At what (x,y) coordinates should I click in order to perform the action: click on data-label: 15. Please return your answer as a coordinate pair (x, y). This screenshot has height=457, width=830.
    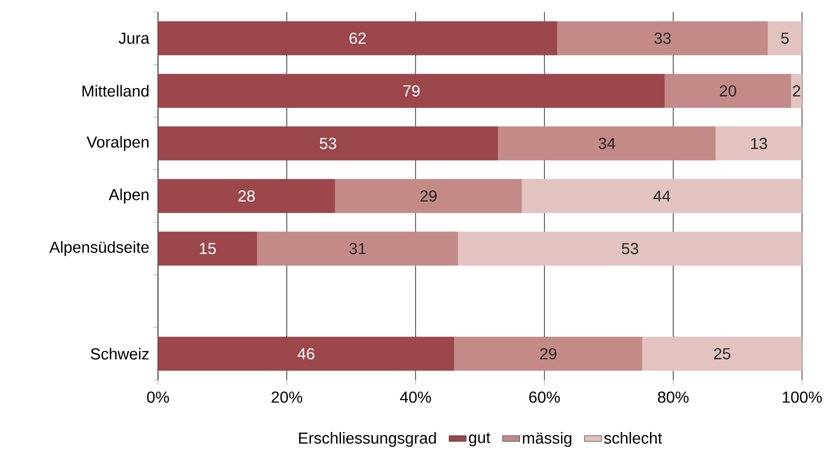
    Looking at the image, I should click on (208, 248).